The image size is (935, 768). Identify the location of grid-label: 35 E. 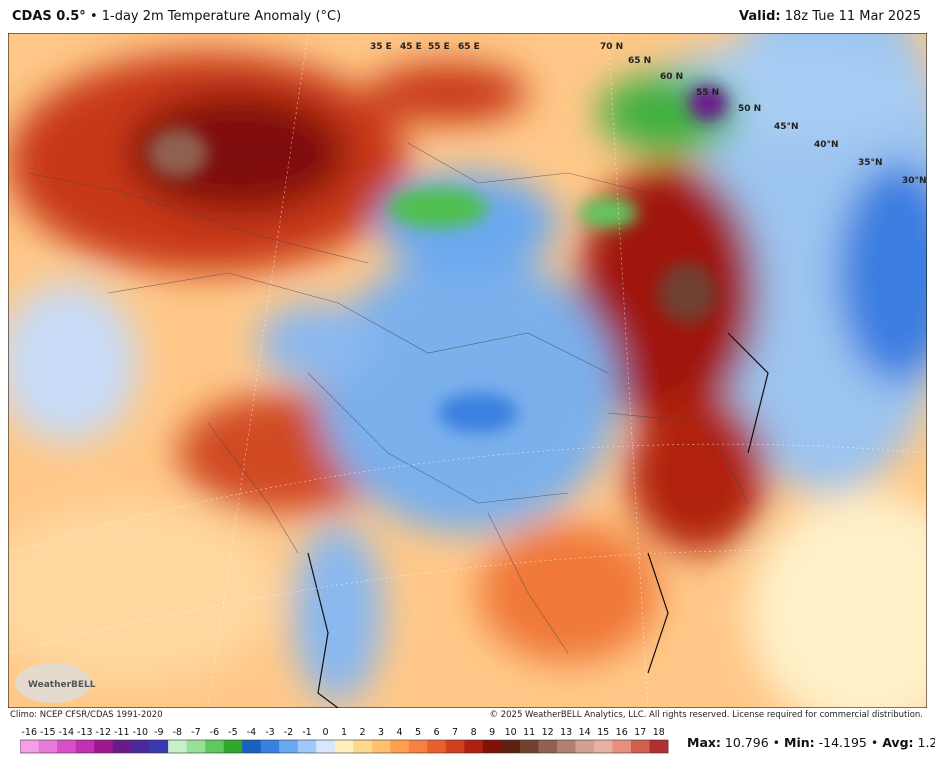
(381, 47).